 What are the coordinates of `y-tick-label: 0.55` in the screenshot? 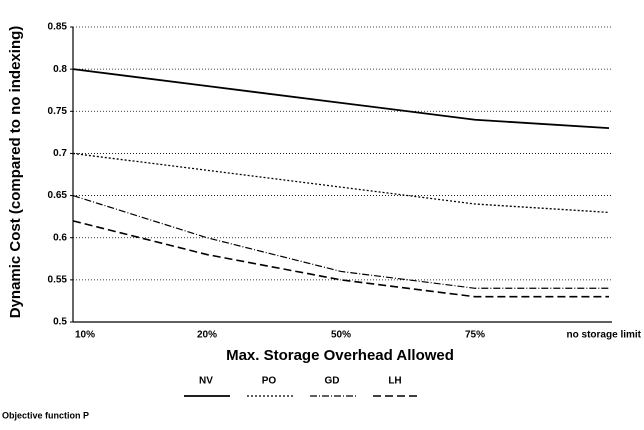 It's located at (58, 279).